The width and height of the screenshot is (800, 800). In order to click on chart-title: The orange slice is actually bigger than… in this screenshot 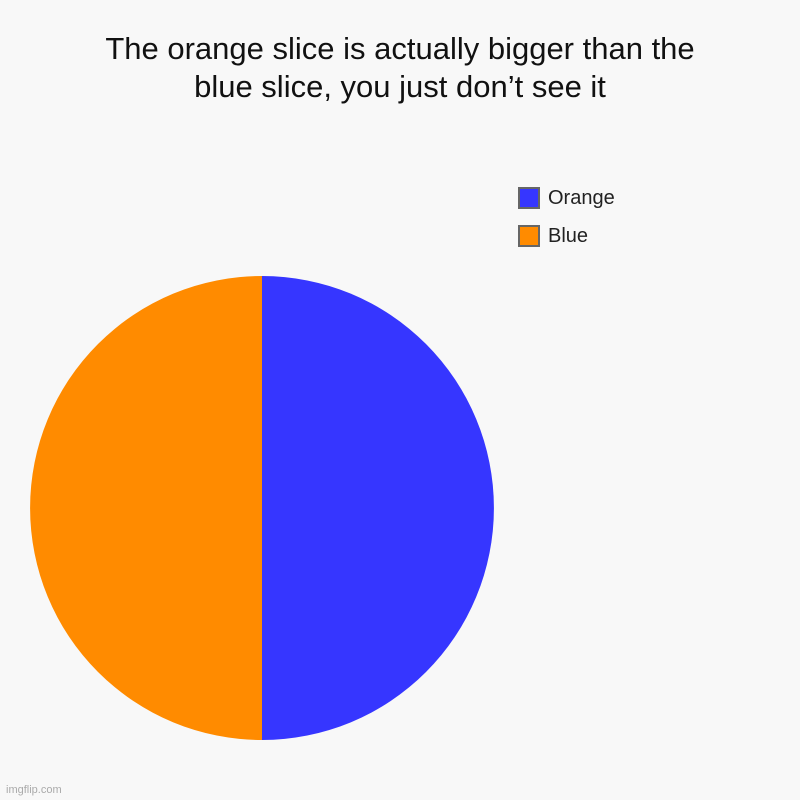, I will do `click(400, 68)`.